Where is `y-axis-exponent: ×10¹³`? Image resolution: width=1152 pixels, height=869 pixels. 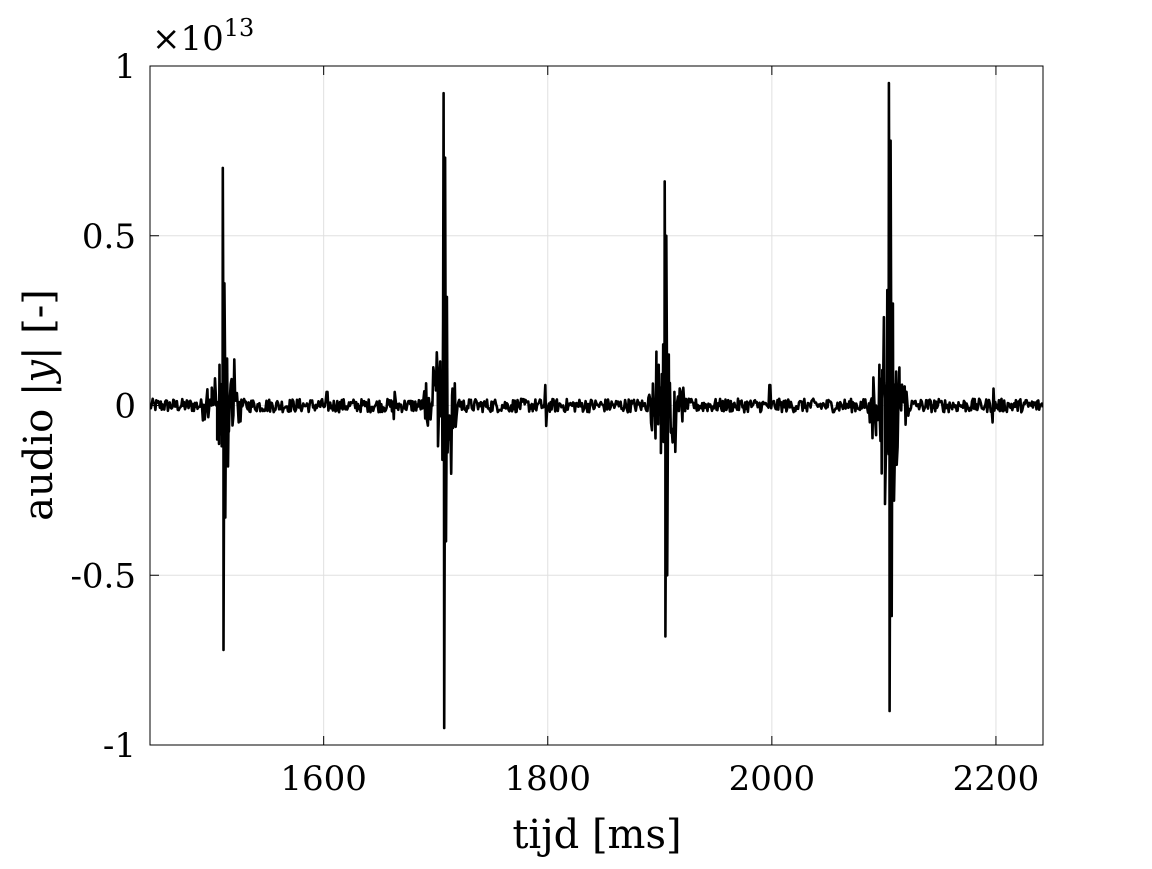
y-axis-exponent: ×10¹³ is located at coordinates (203, 36).